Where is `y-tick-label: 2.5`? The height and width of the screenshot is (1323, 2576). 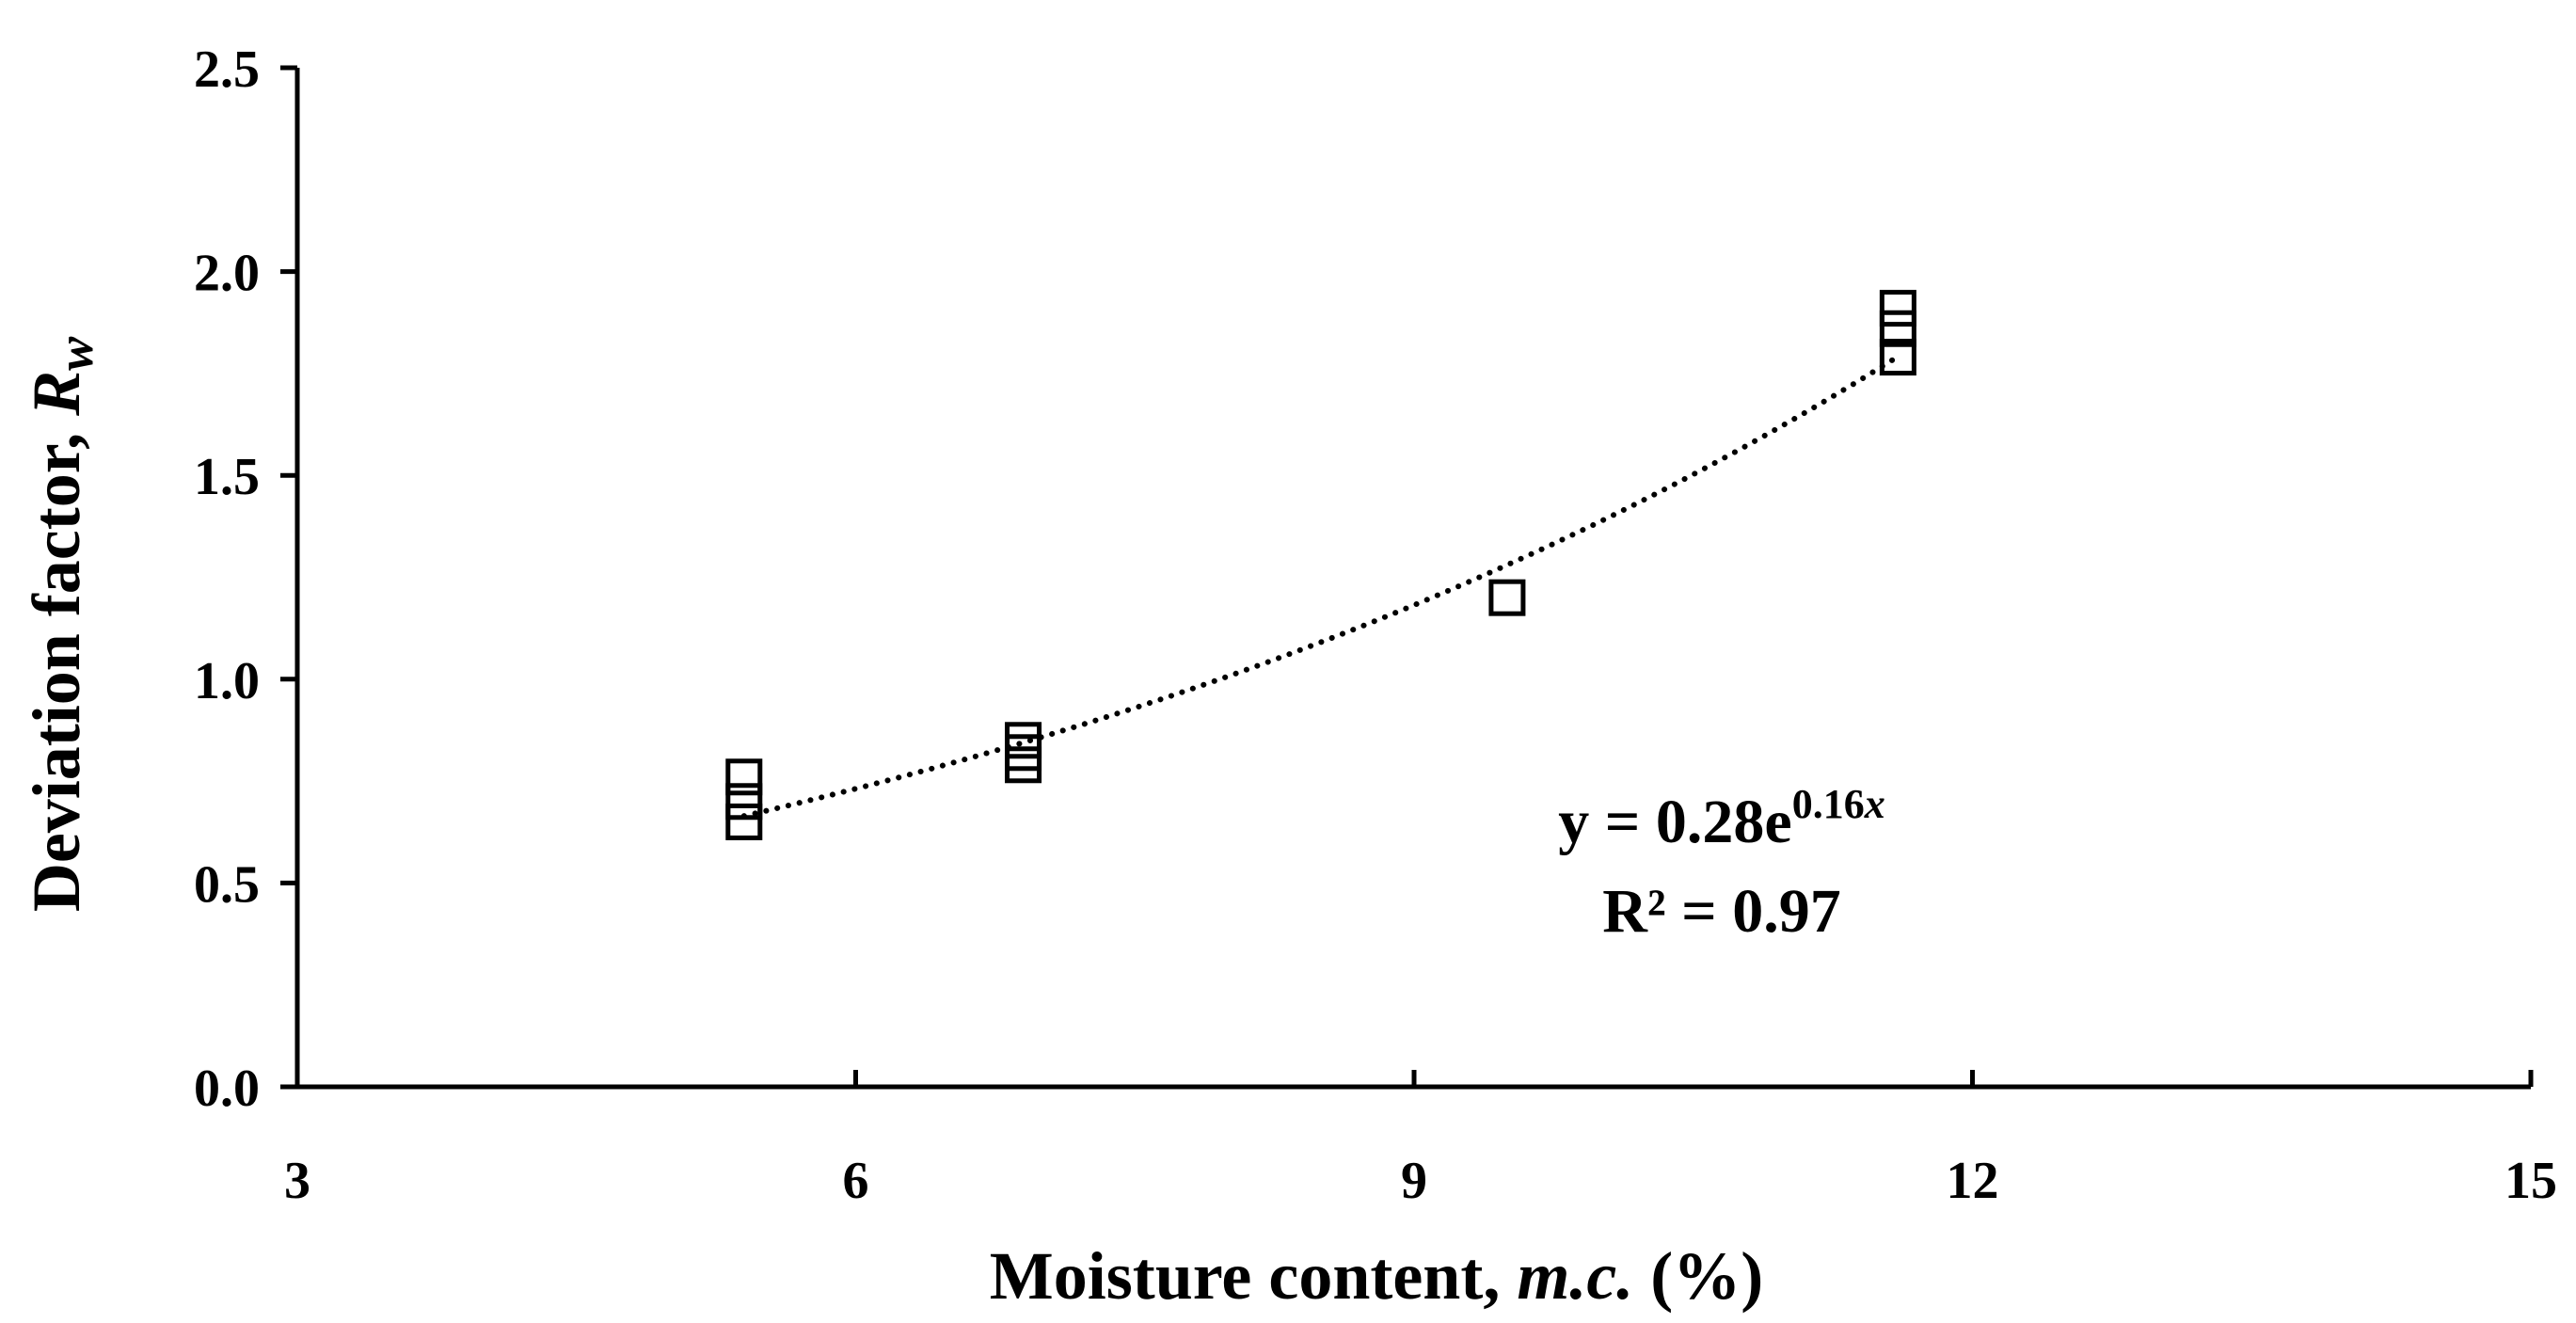
y-tick-label: 2.5 is located at coordinates (227, 69).